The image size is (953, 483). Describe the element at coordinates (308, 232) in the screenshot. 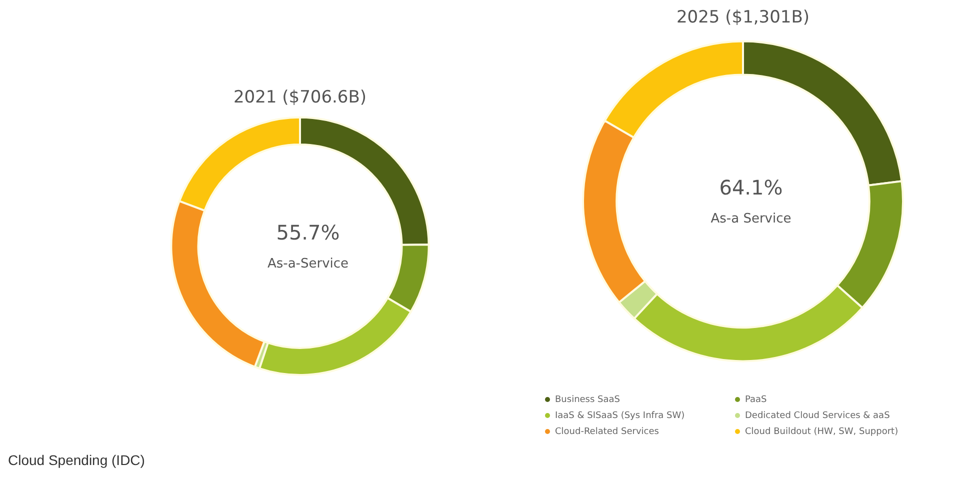

I see `text: 55.7%` at that location.